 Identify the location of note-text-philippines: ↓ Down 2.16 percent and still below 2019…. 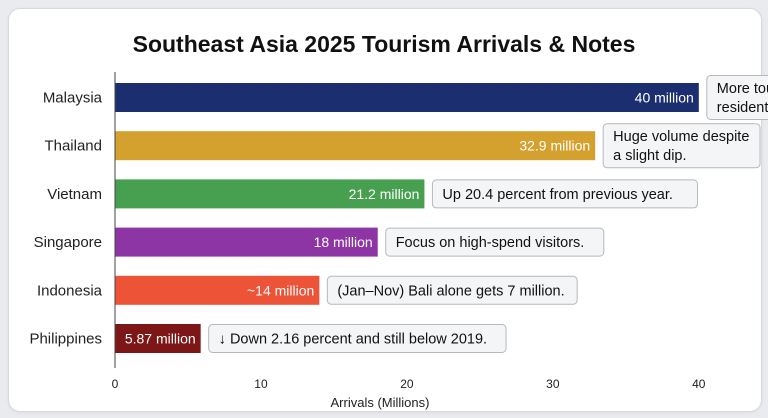
(353, 340).